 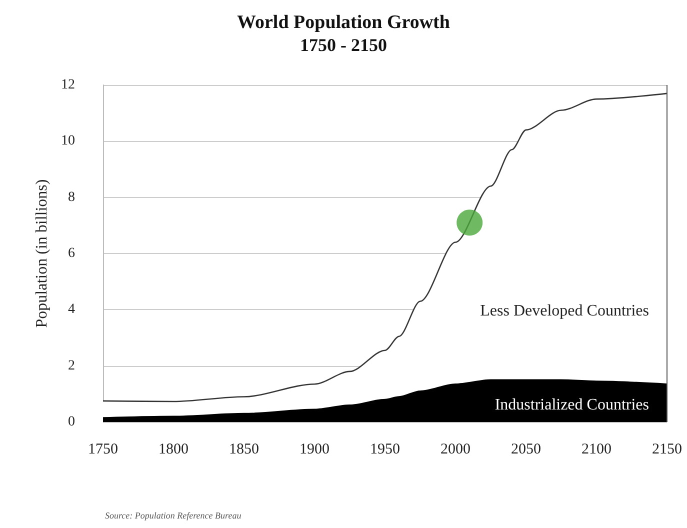 I want to click on y-tick-label: 8, so click(x=71, y=197).